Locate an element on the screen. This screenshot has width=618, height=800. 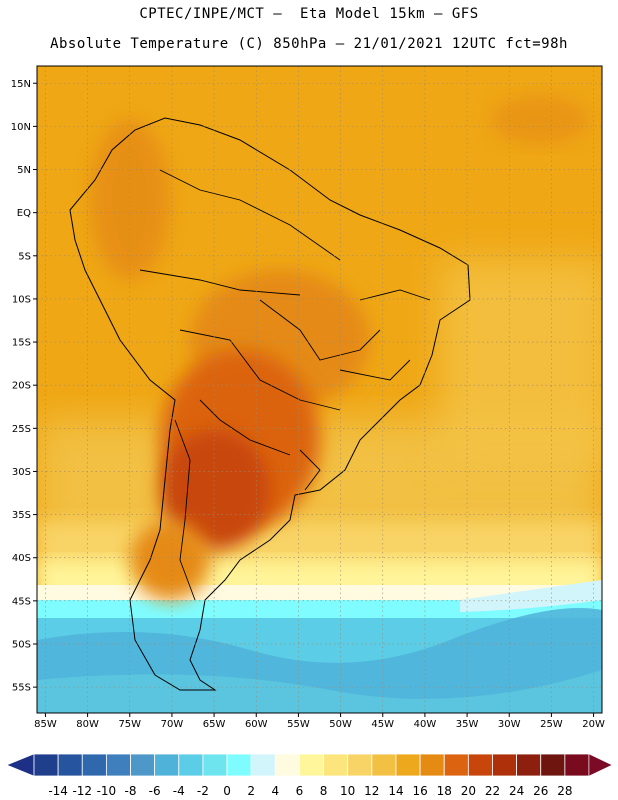
colorbar-label: 0 is located at coordinates (227, 791).